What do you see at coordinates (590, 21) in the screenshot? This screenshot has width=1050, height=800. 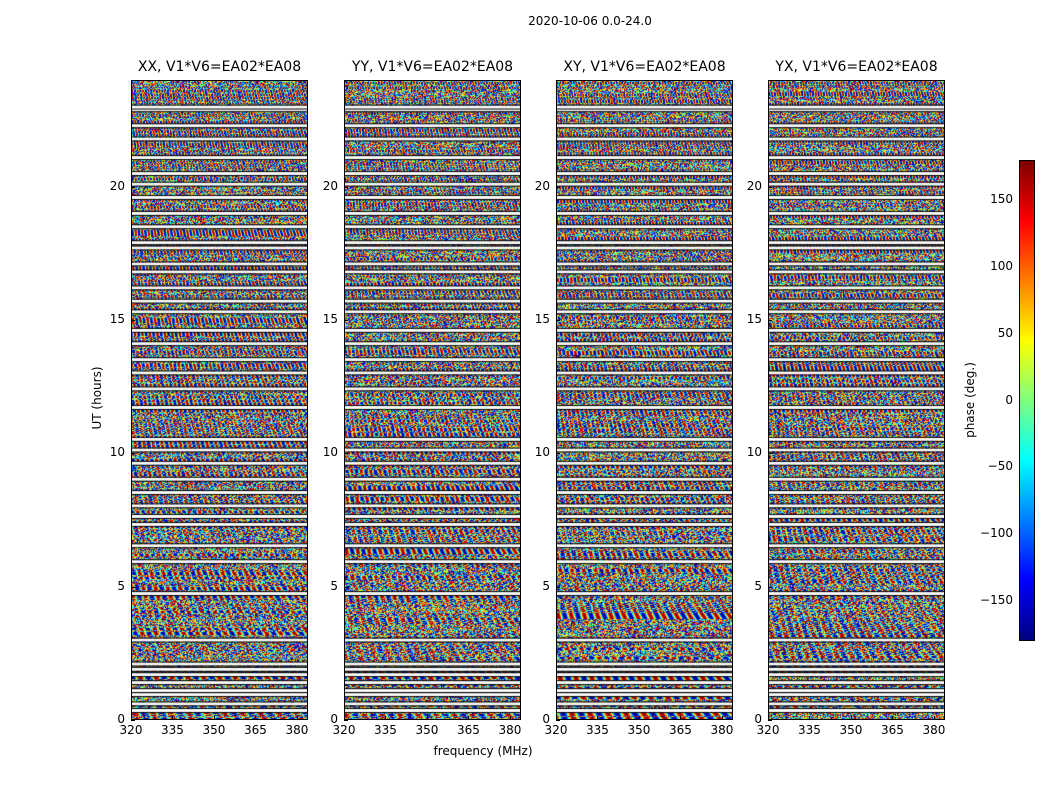 I see `figure-suptitle: 2020-10-06 0.0-24.0` at bounding box center [590, 21].